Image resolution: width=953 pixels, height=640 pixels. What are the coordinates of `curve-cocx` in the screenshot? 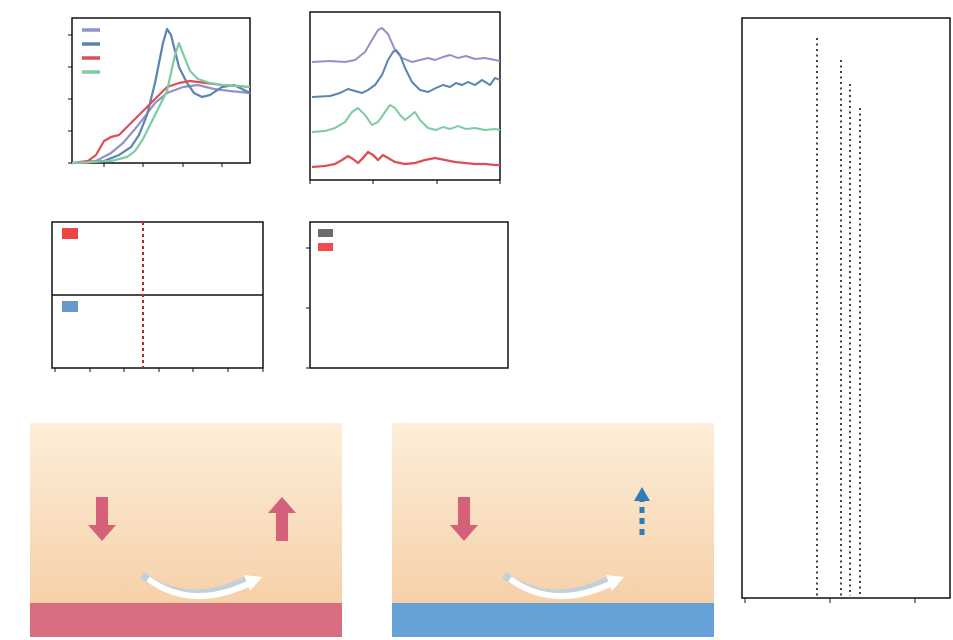 It's located at (161, 122).